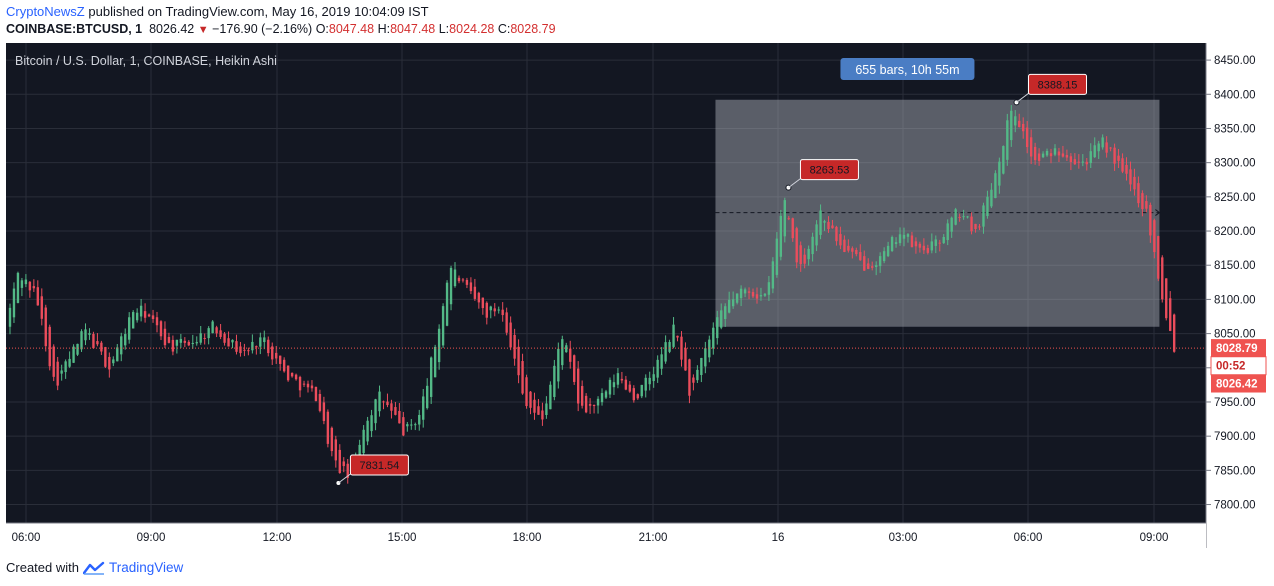  I want to click on author-link: CryptoNewsZ, so click(45, 11).